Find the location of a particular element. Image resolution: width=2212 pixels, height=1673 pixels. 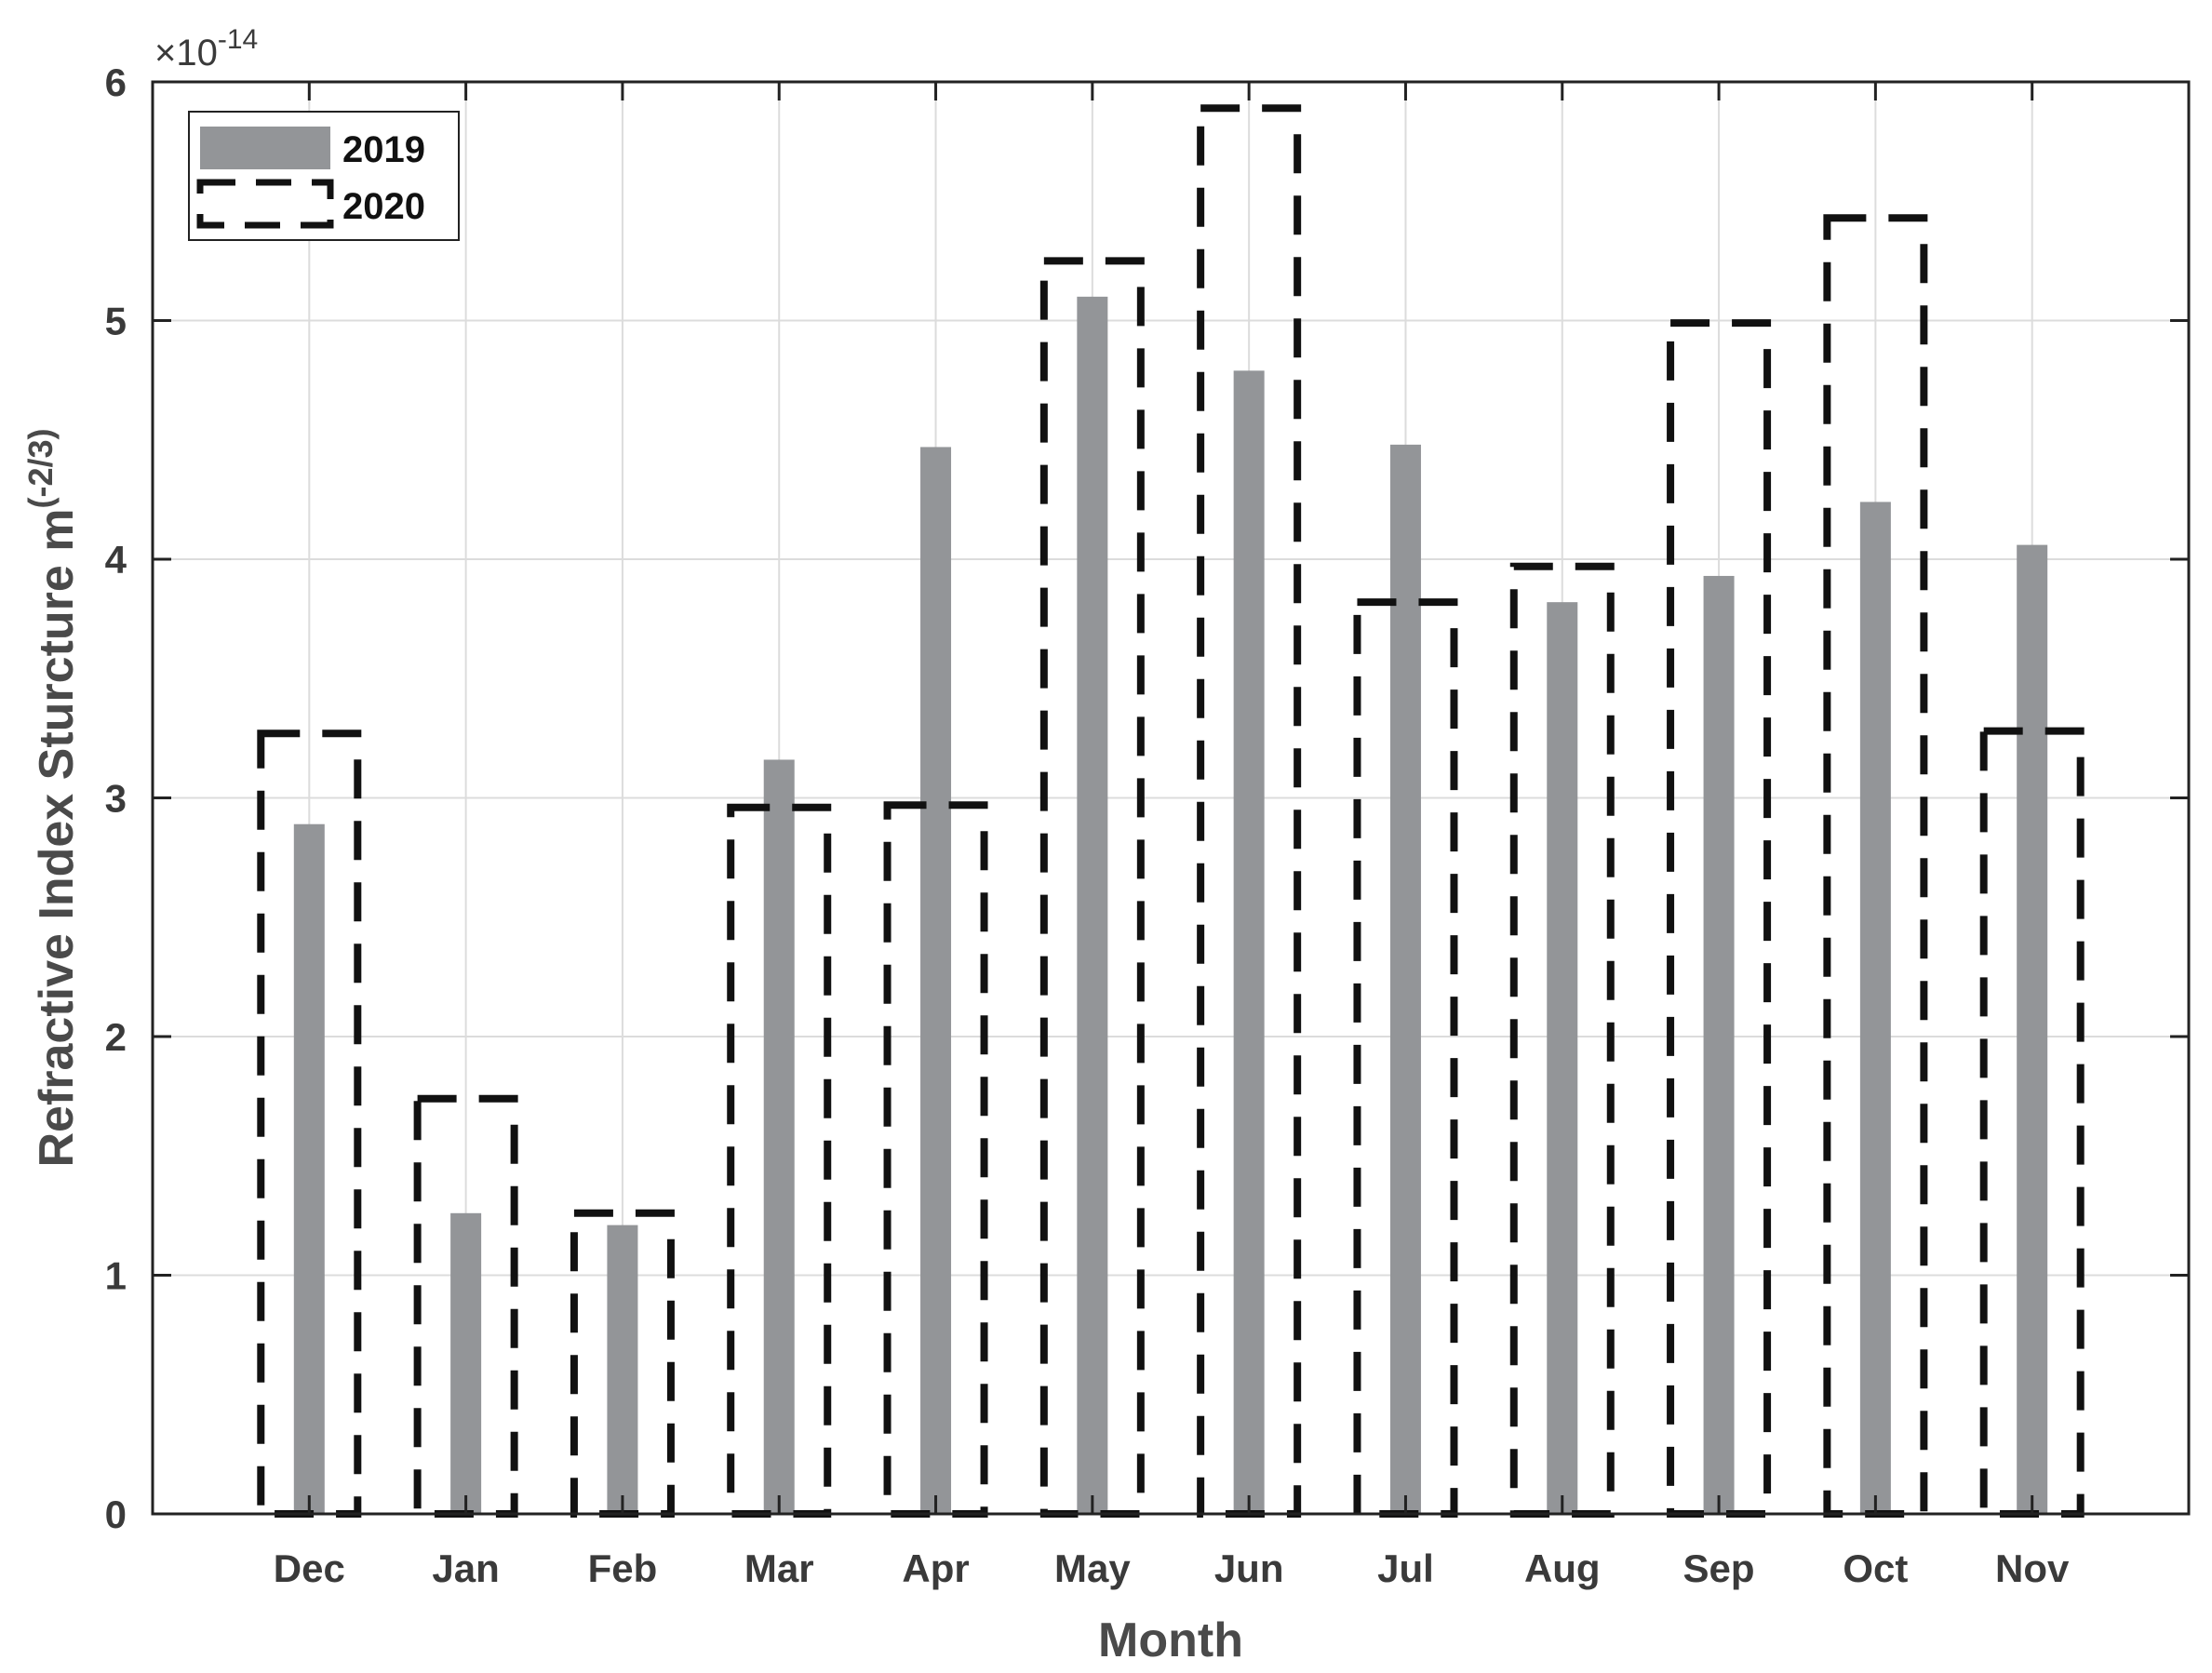

x-tick-label: Jun is located at coordinates (1249, 1568).